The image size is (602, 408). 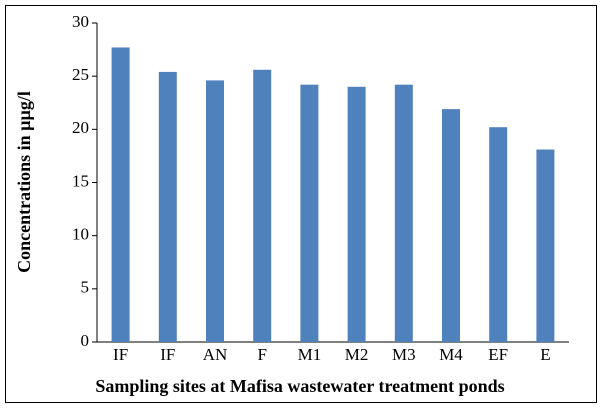 What do you see at coordinates (80, 234) in the screenshot?
I see `y-tick-label: 10` at bounding box center [80, 234].